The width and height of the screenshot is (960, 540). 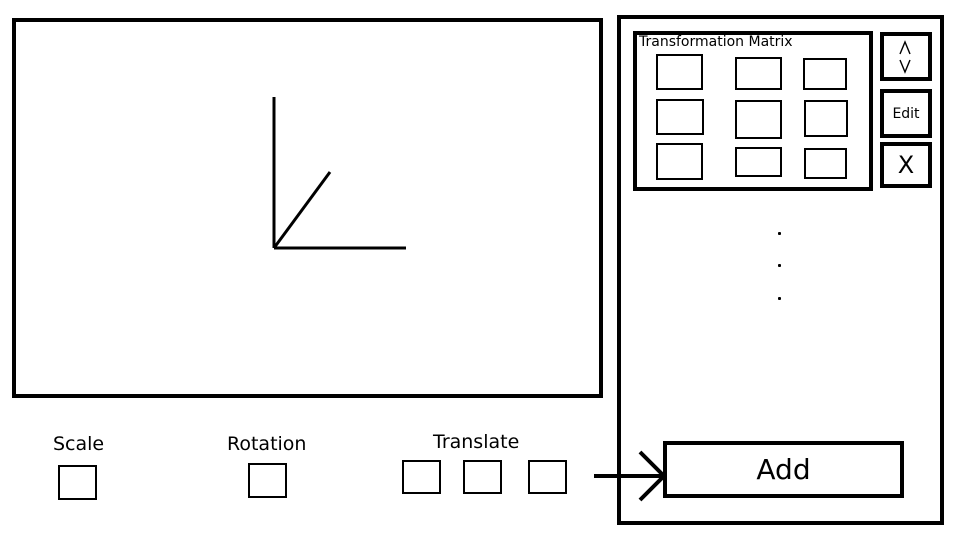 I want to click on add-button: Add, so click(x=783, y=469).